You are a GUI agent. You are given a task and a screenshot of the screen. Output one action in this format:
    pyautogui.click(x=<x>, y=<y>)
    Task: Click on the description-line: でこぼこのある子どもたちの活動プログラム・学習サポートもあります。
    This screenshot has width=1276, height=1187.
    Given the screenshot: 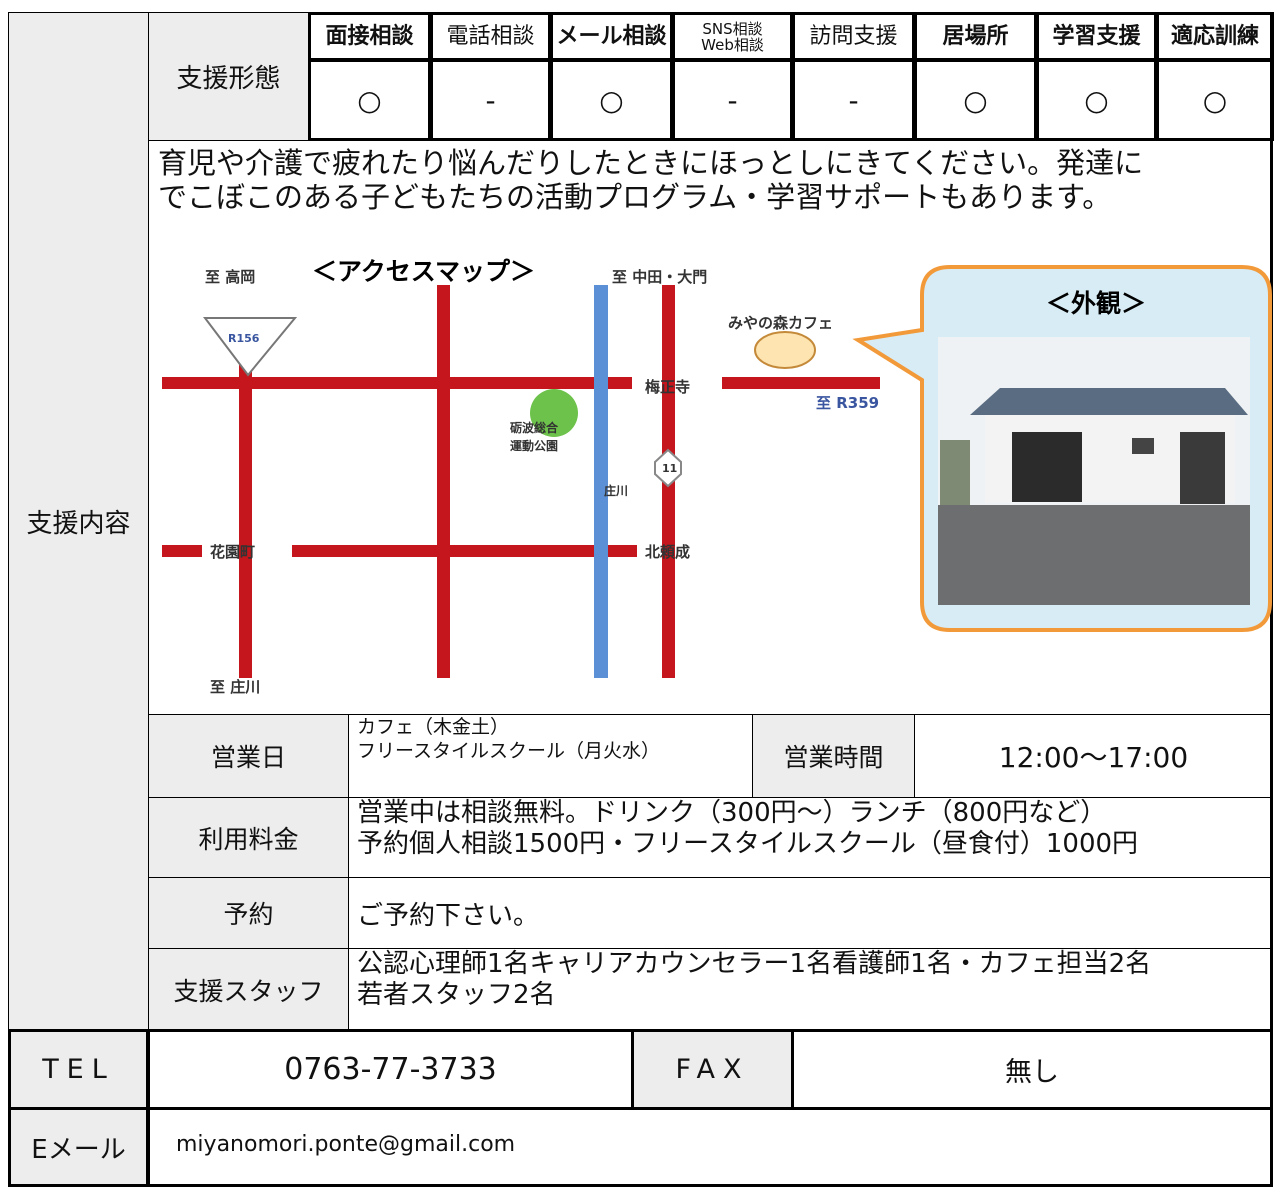 What is the action you would take?
    pyautogui.click(x=635, y=197)
    